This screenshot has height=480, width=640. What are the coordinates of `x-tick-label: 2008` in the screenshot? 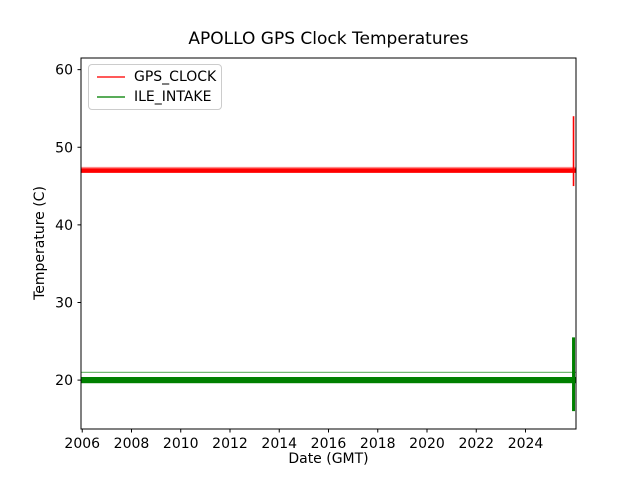 It's located at (132, 444).